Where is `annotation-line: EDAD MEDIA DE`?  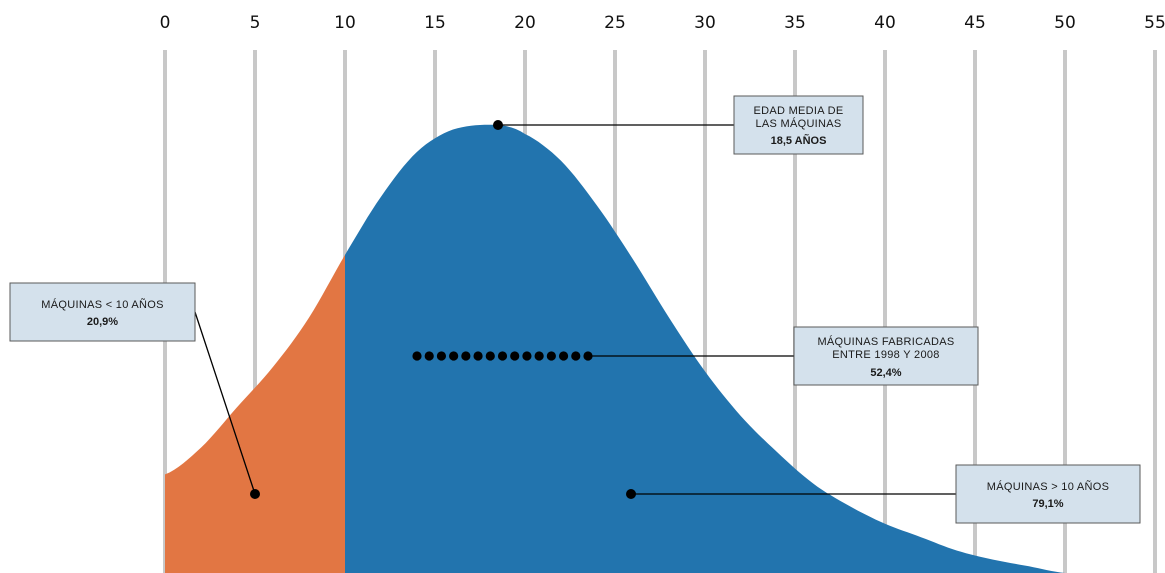 annotation-line: EDAD MEDIA DE is located at coordinates (798, 111).